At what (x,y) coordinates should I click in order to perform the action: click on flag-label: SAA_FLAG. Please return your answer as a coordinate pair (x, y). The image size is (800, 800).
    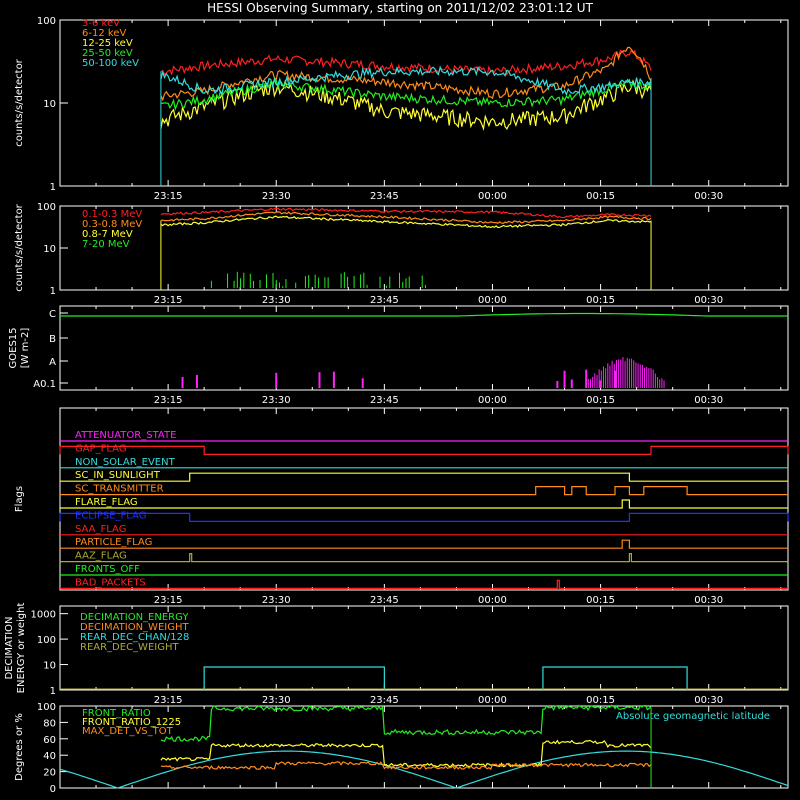
    Looking at the image, I should click on (100, 529).